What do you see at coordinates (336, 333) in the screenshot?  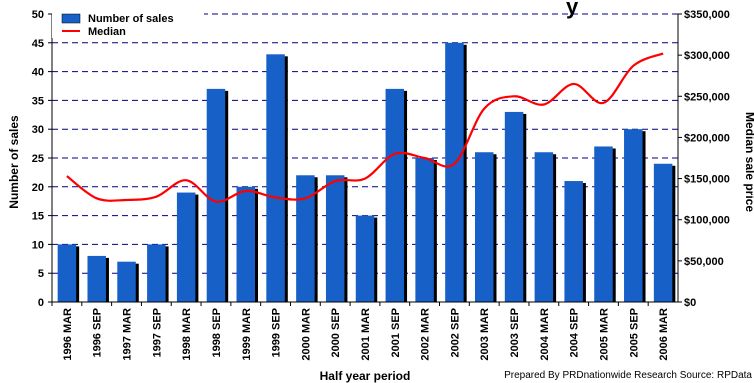 I see `x-tick-label: 2000 SEP` at bounding box center [336, 333].